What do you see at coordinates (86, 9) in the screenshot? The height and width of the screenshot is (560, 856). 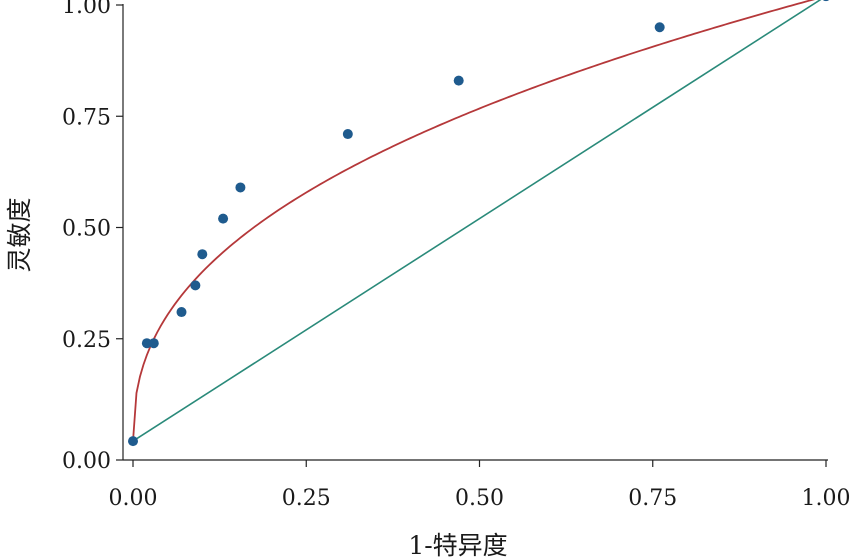 I see `y-tick-label: 1.00` at bounding box center [86, 9].